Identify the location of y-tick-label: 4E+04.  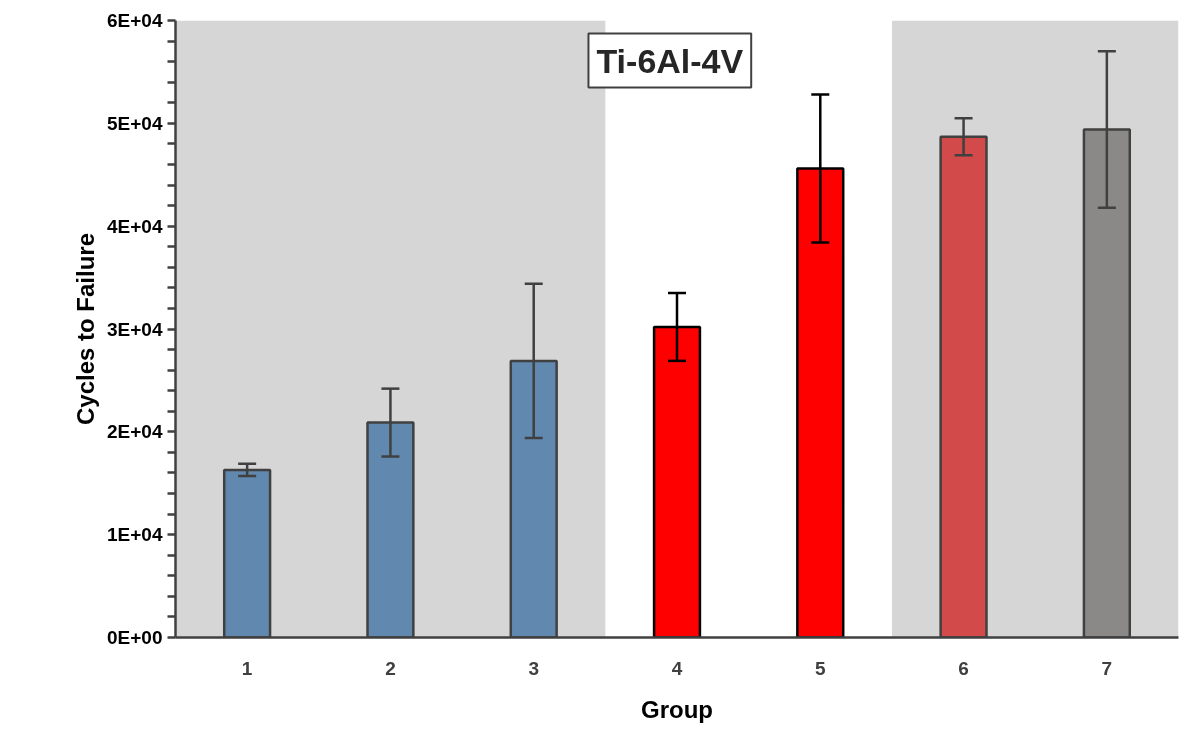
(135, 226).